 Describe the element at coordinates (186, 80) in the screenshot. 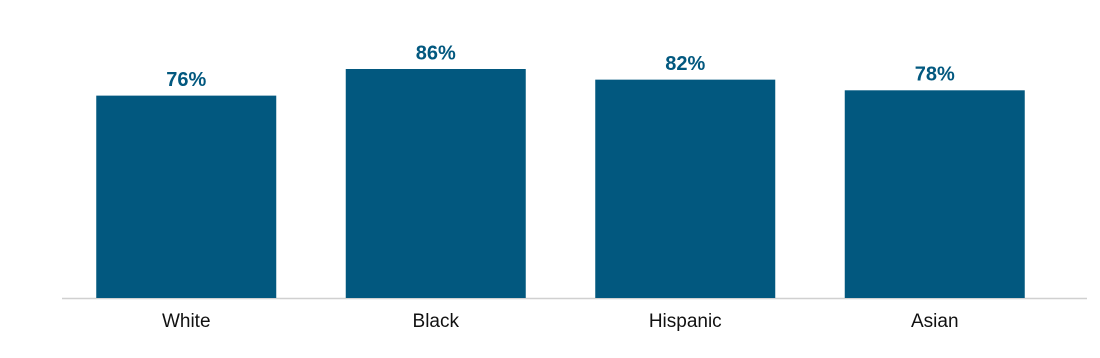

I see `value-label: 76%` at that location.